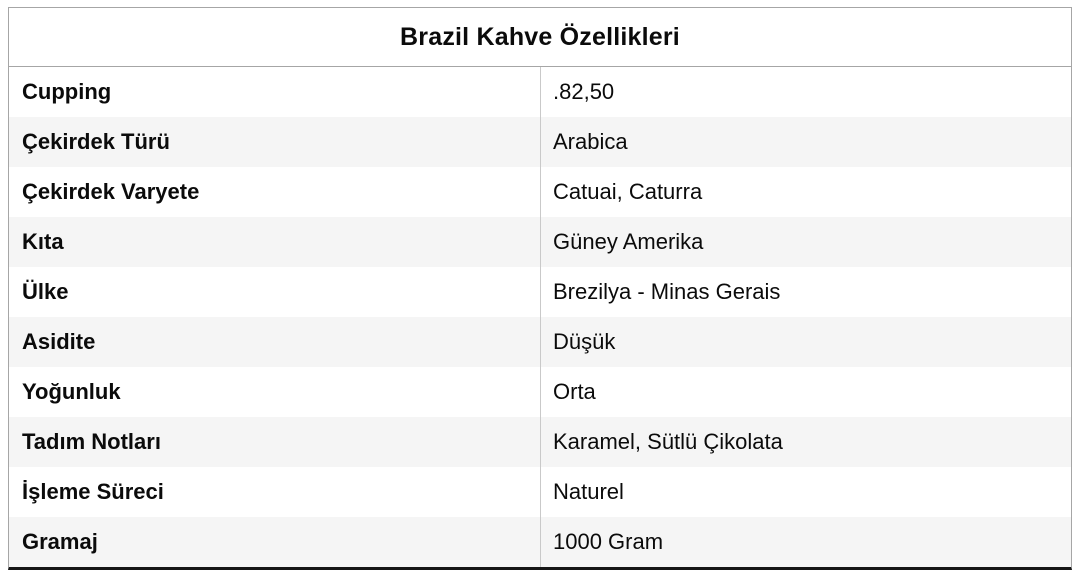  What do you see at coordinates (60, 541) in the screenshot?
I see `row-label: Gramaj` at bounding box center [60, 541].